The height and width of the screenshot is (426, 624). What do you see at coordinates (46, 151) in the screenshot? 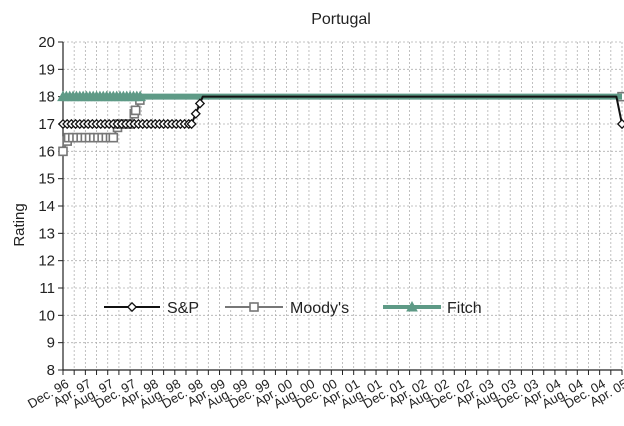
I see `y-tick-label: 16` at bounding box center [46, 151].